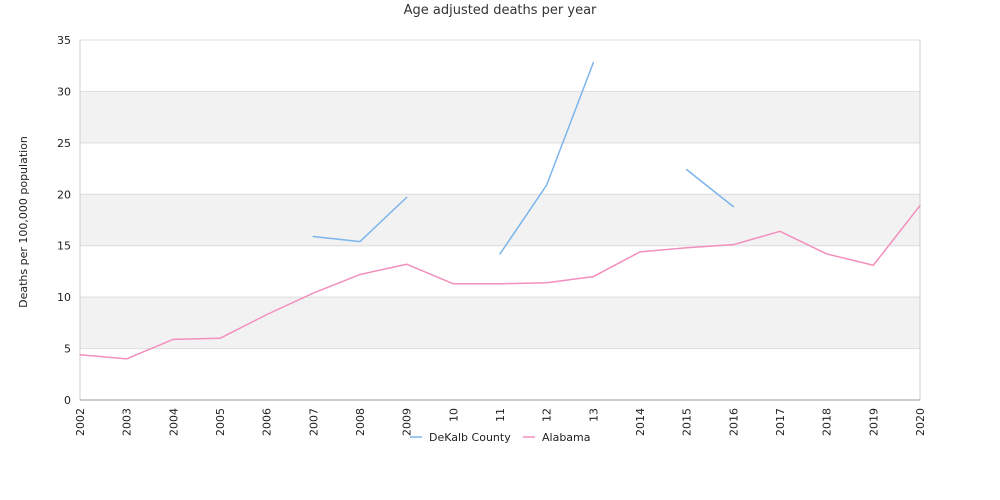 This screenshot has width=1000, height=500. Describe the element at coordinates (67, 400) in the screenshot. I see `y-tick-label: 0` at that location.